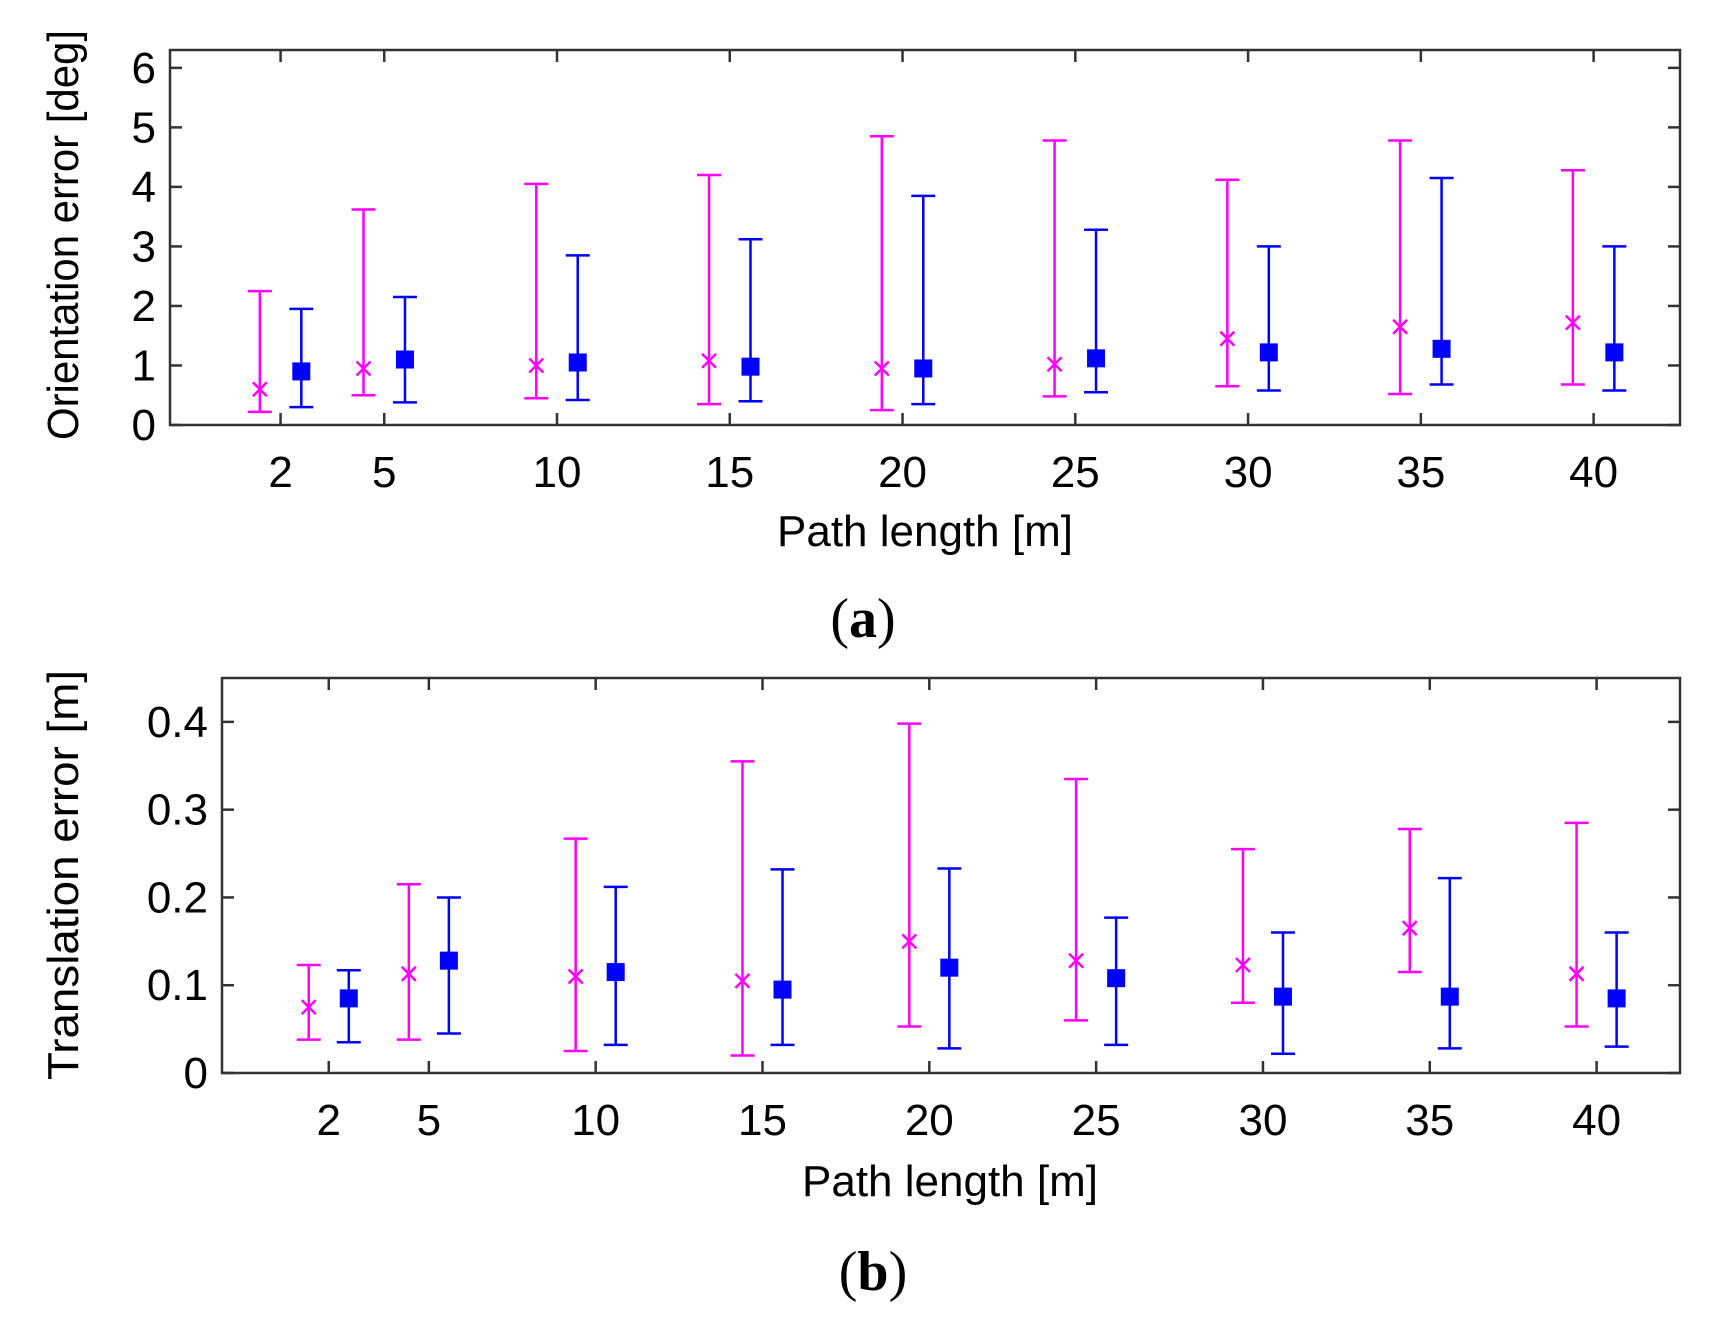 Image resolution: width=1712 pixels, height=1331 pixels. I want to click on y-tick-label: 6, so click(144, 68).